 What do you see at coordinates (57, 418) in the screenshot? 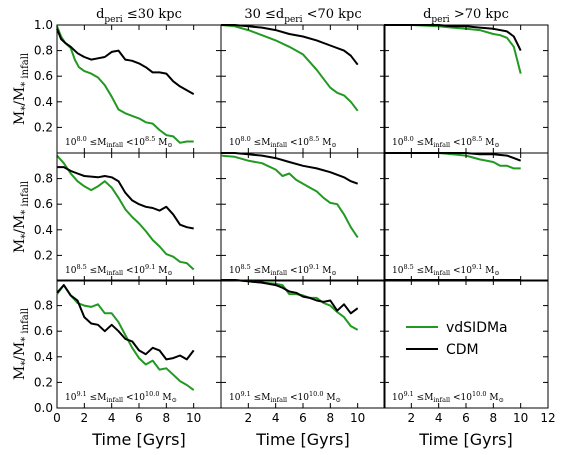
I see `x-tick-label: 0` at bounding box center [57, 418].